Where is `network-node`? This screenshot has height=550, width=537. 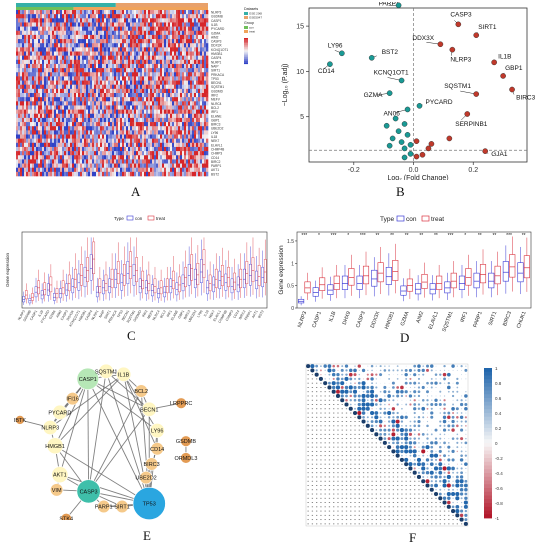 network-node is located at coordinates (146, 478).